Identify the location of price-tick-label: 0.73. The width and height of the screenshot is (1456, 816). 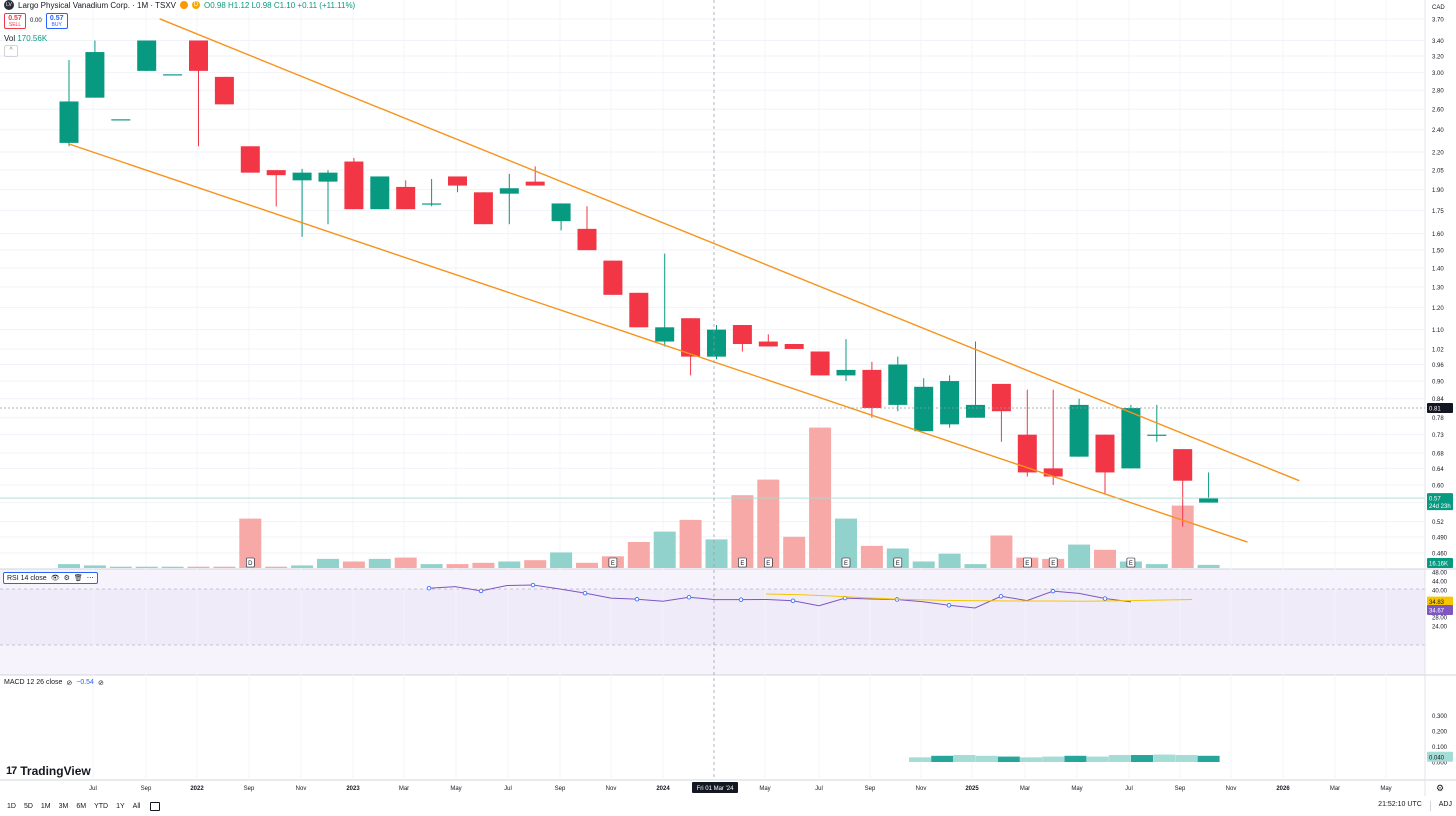
(1438, 436).